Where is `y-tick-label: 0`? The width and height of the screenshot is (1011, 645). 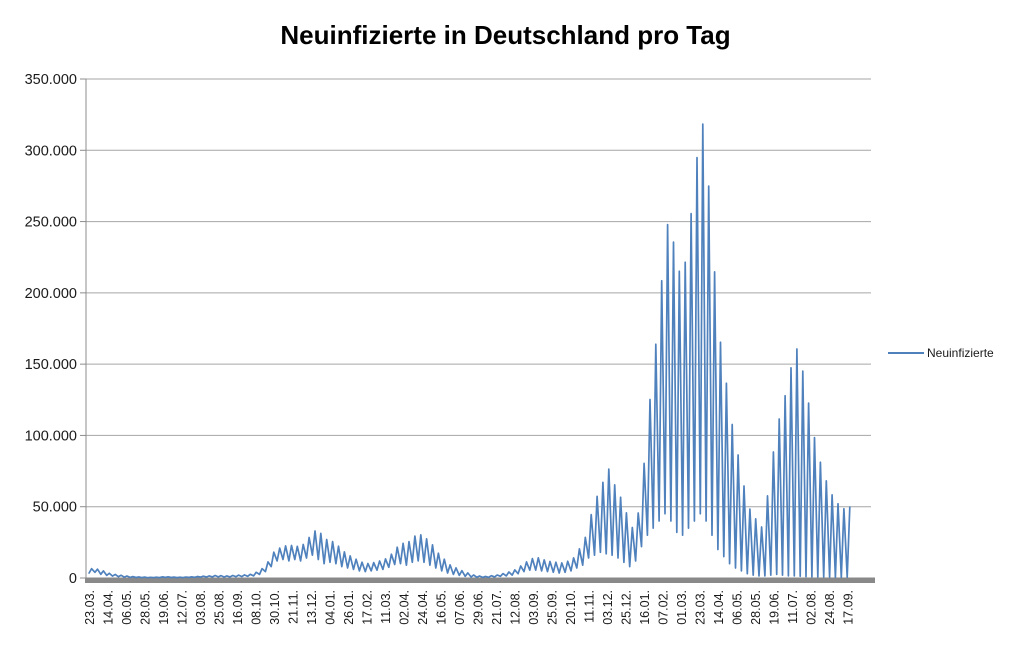
y-tick-label: 0 is located at coordinates (73, 579).